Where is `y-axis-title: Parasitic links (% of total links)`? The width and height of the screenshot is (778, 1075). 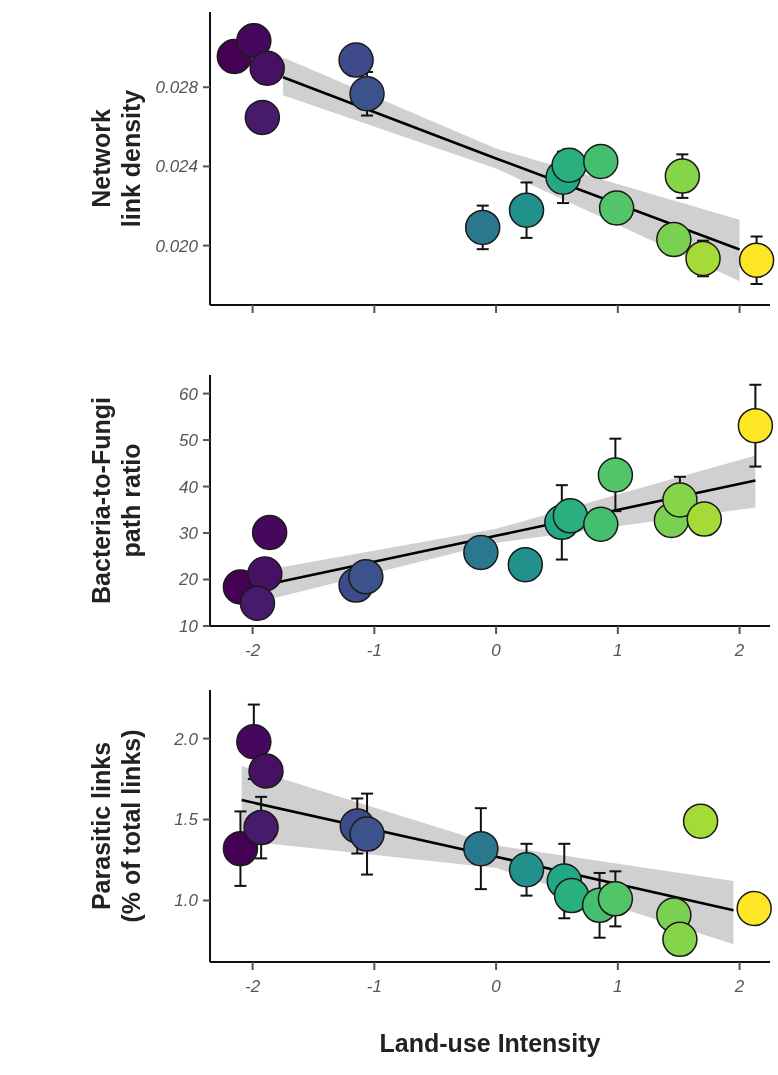
y-axis-title: Parasitic links (% of total links) is located at coordinates (116, 826).